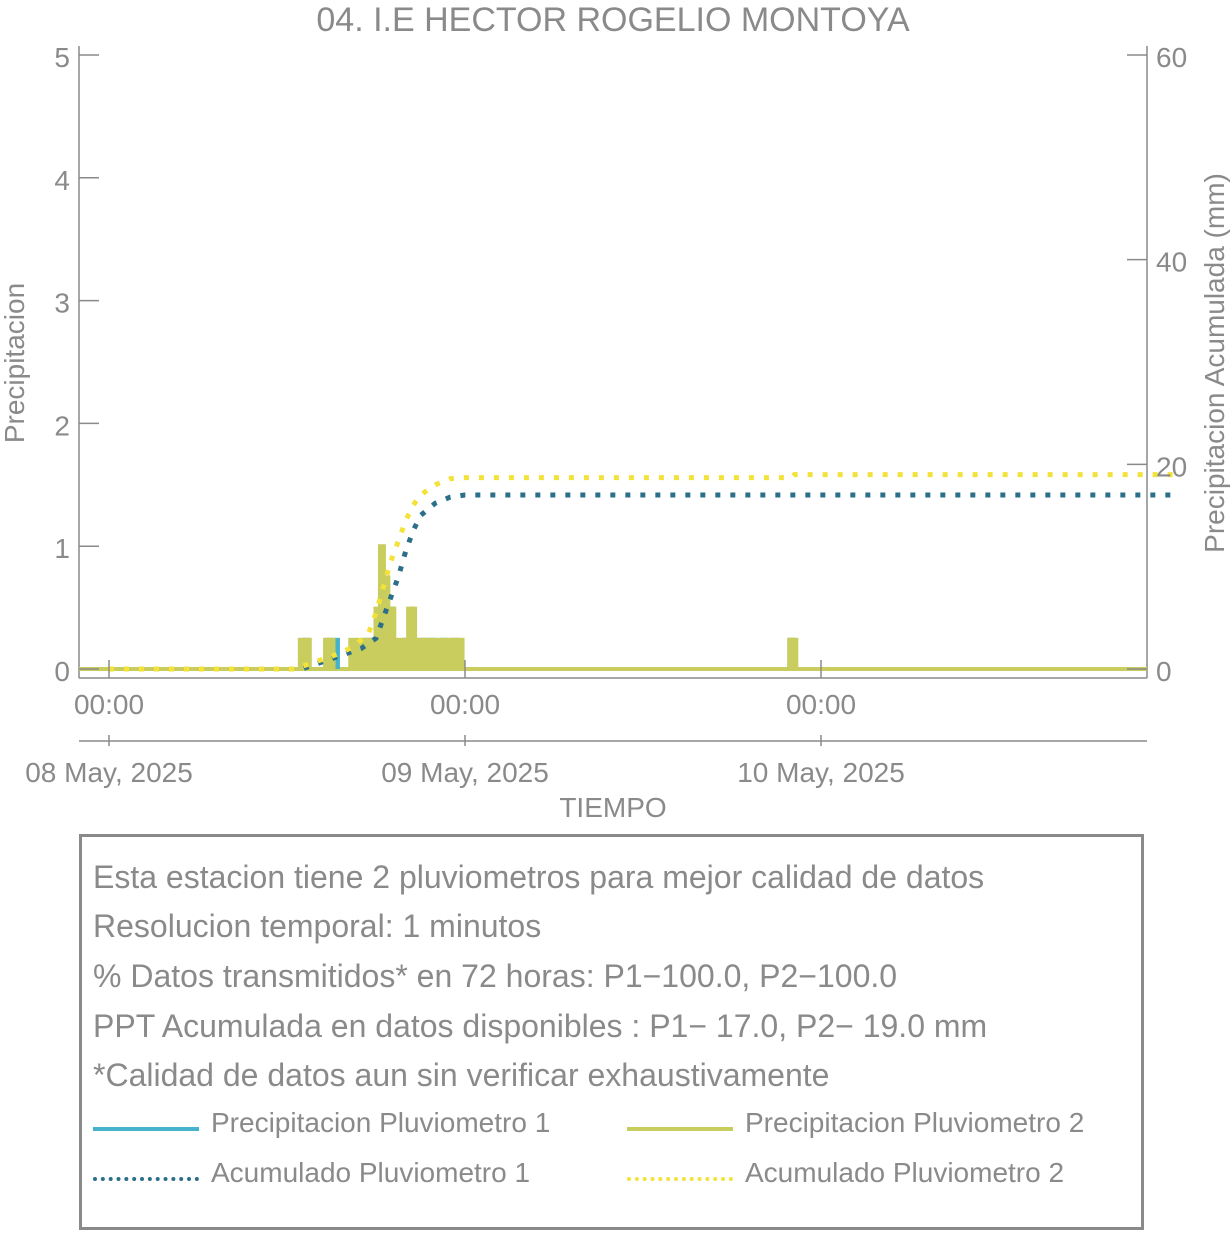  Describe the element at coordinates (381, 1122) in the screenshot. I see `legend-label-precip-p1: Precipitacion Pluviometro 1` at that location.